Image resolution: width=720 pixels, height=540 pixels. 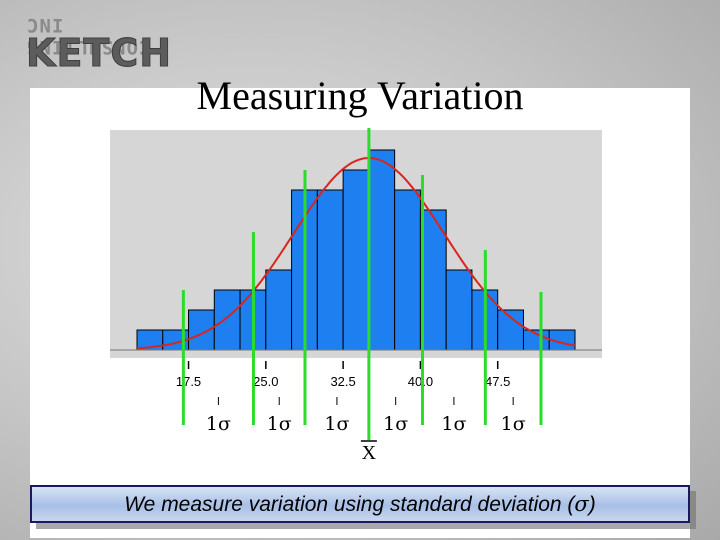 I want to click on x-tick-label: 40.0, so click(x=420, y=381).